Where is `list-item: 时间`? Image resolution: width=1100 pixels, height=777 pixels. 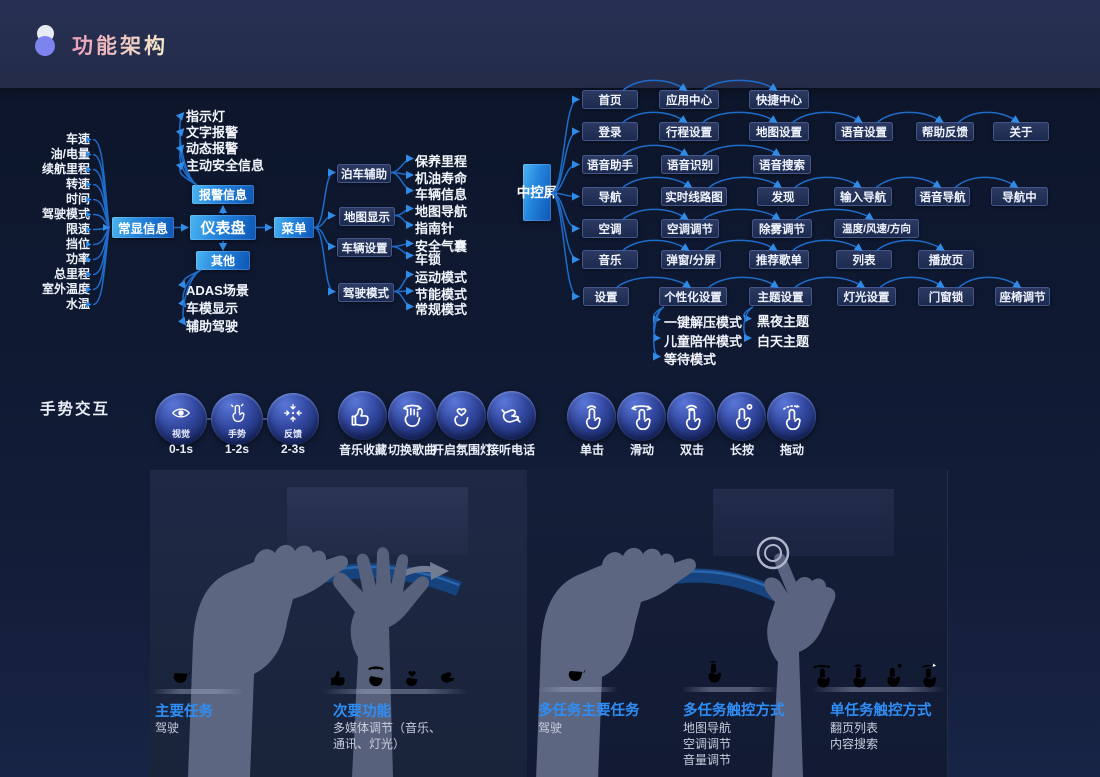
list-item: 时间 is located at coordinates (77, 199).